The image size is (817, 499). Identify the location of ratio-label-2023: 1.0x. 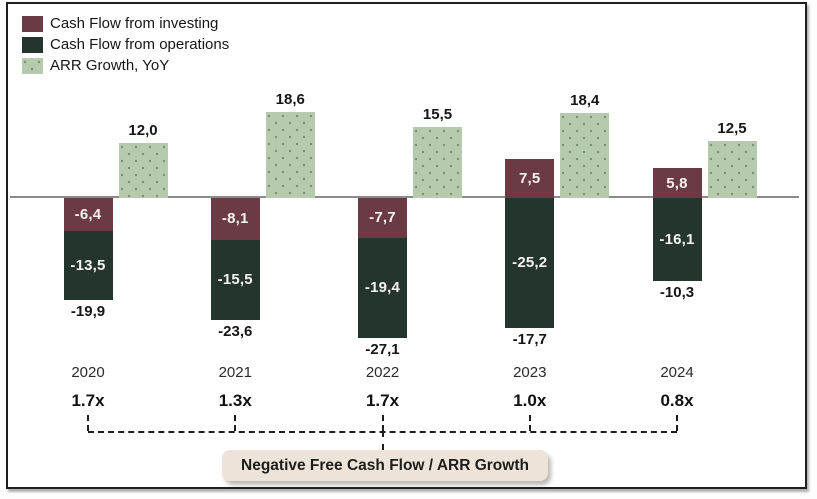
(530, 400).